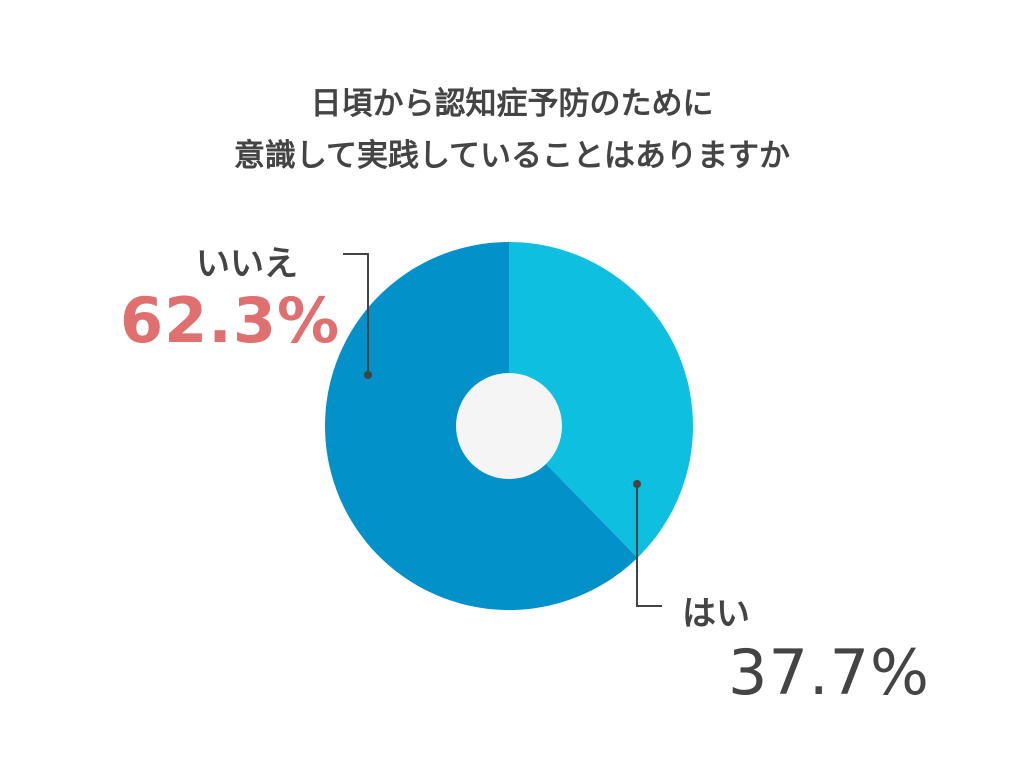 The width and height of the screenshot is (1024, 768). Describe the element at coordinates (356, 314) in the screenshot. I see `leader-line-no` at that location.